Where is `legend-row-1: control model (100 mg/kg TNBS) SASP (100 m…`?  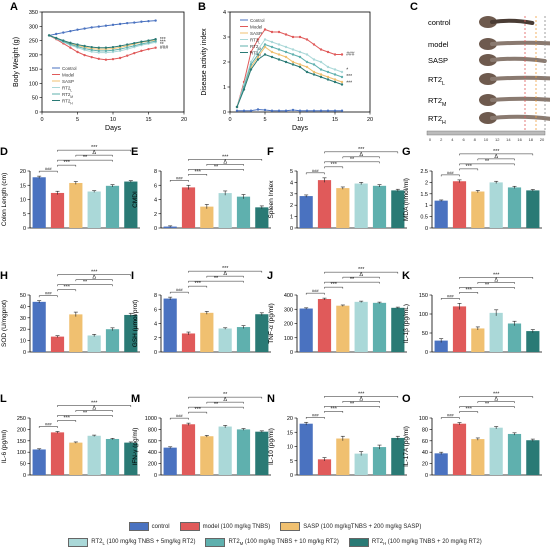 legend-row-1: control model (100 mg/kg TNBS) SASP (100 m… is located at coordinates (275, 526).